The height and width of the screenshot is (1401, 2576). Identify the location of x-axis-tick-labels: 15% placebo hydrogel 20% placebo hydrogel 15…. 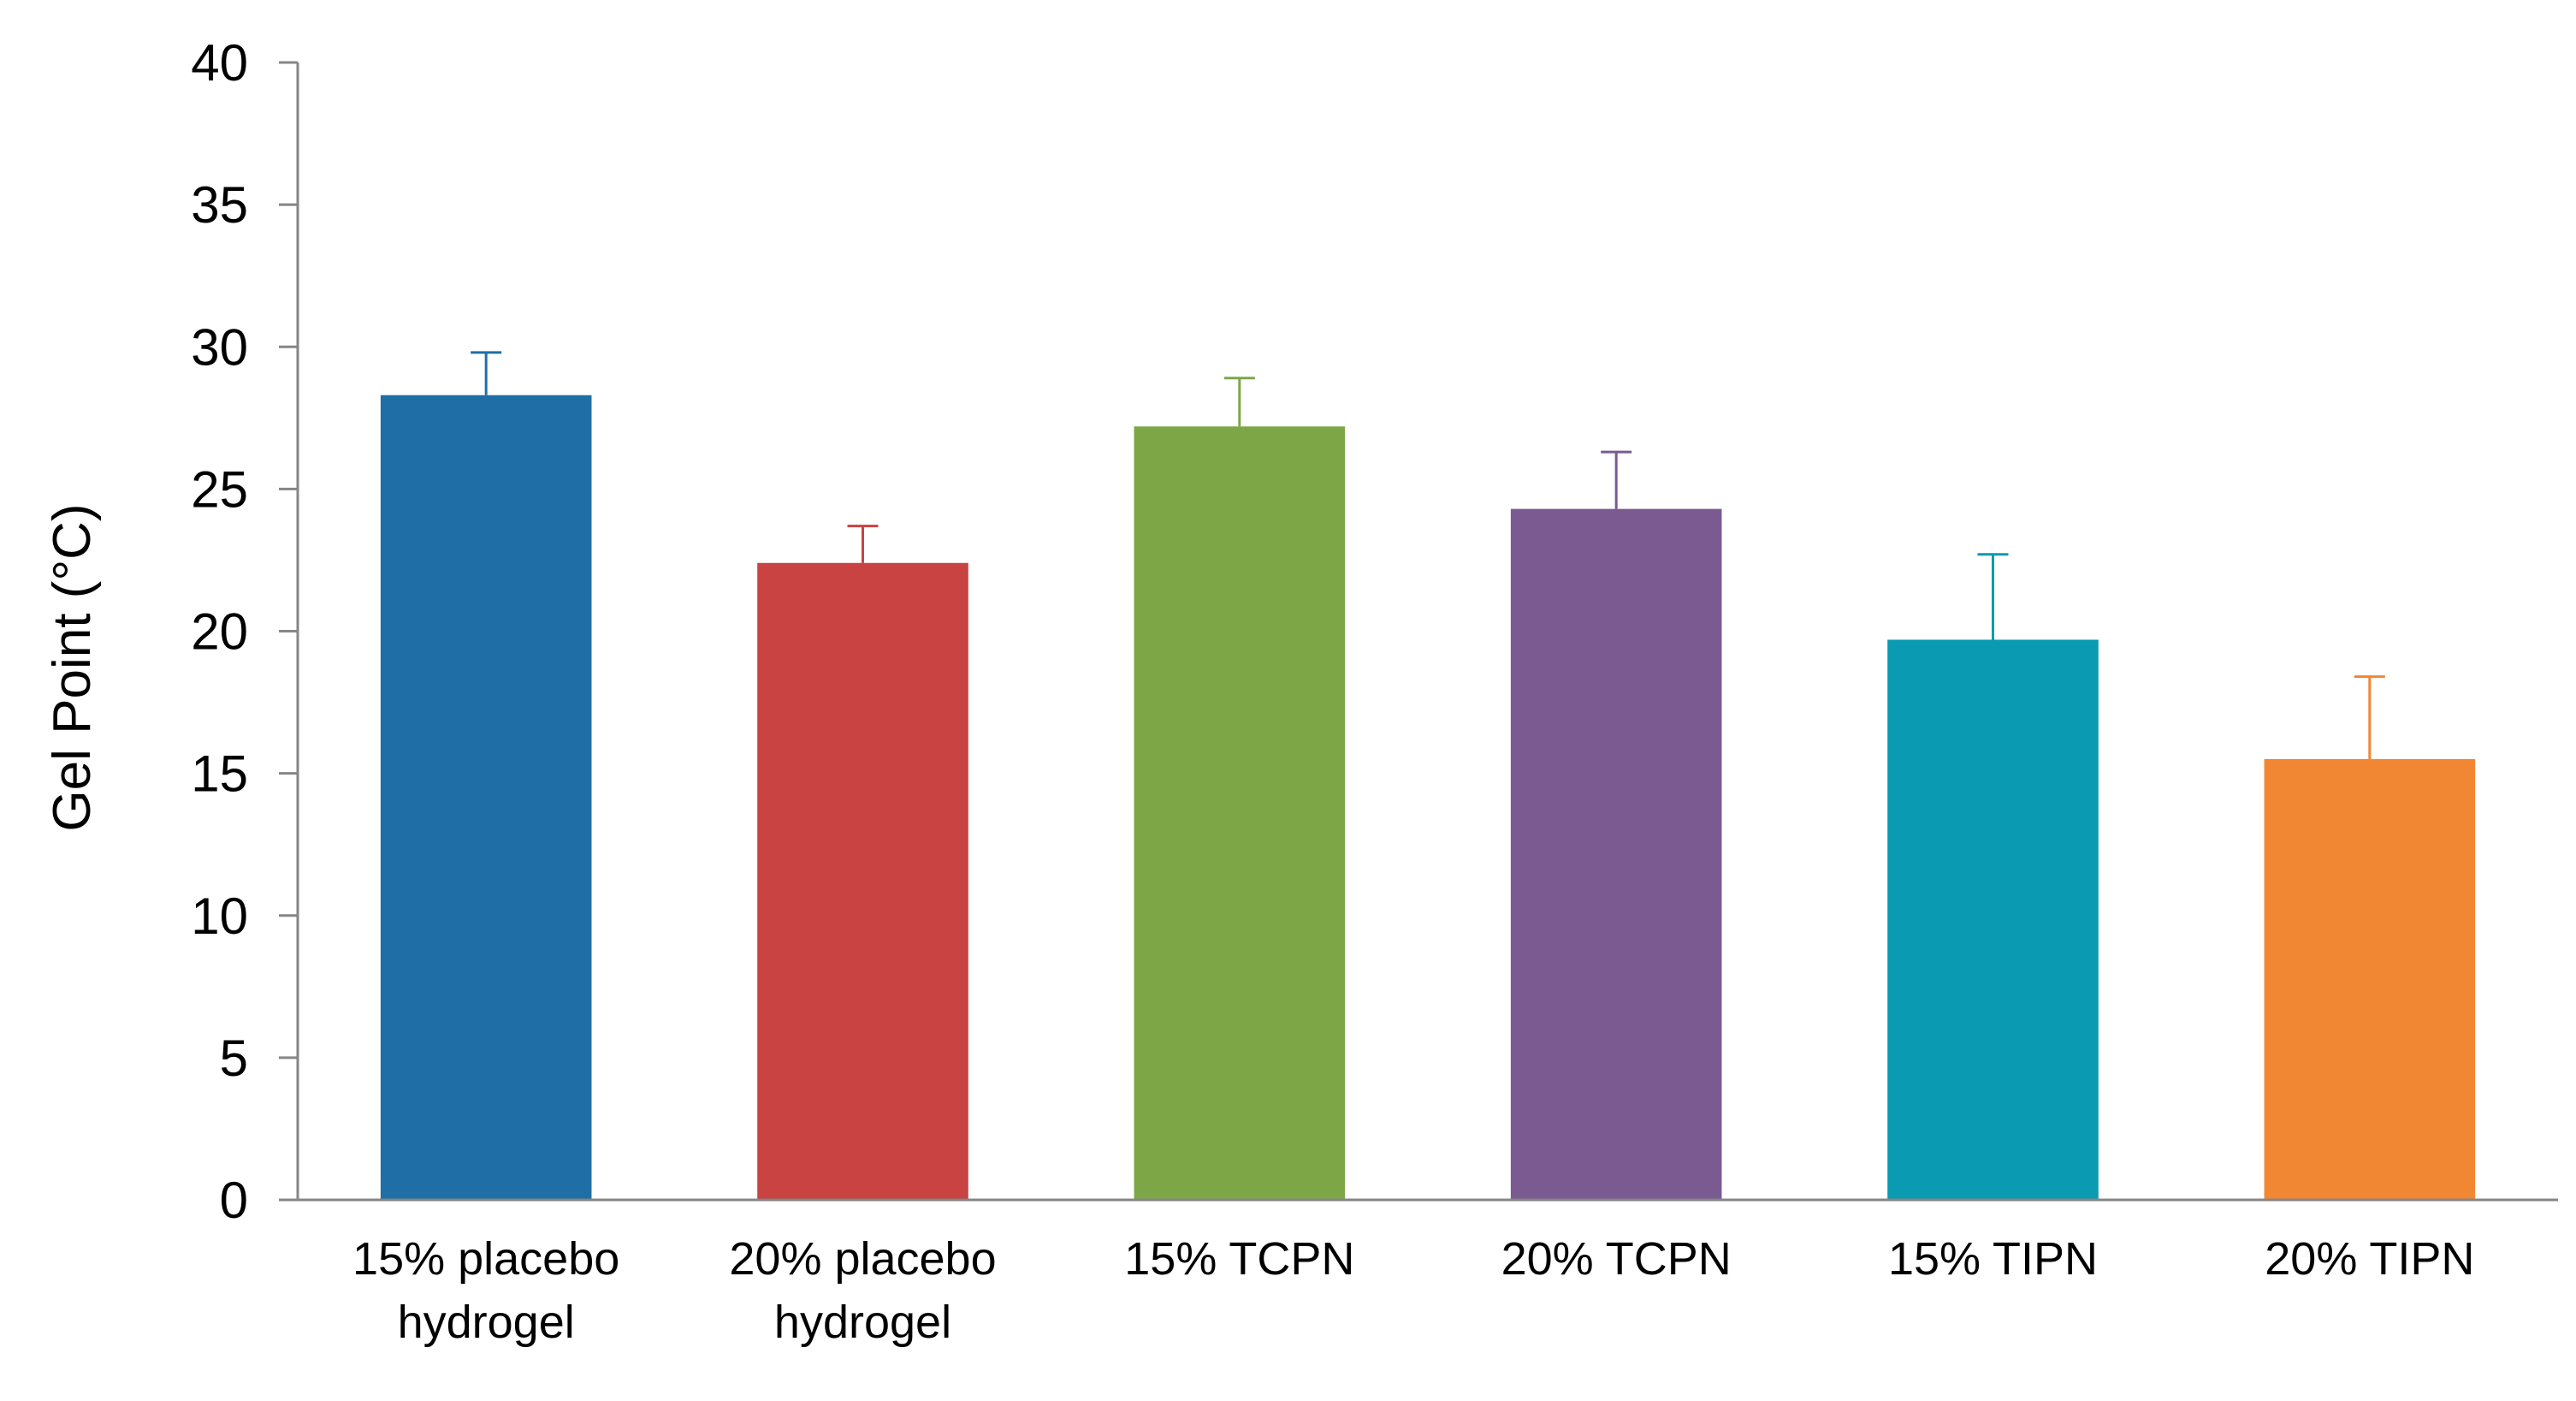
(1413, 1290).